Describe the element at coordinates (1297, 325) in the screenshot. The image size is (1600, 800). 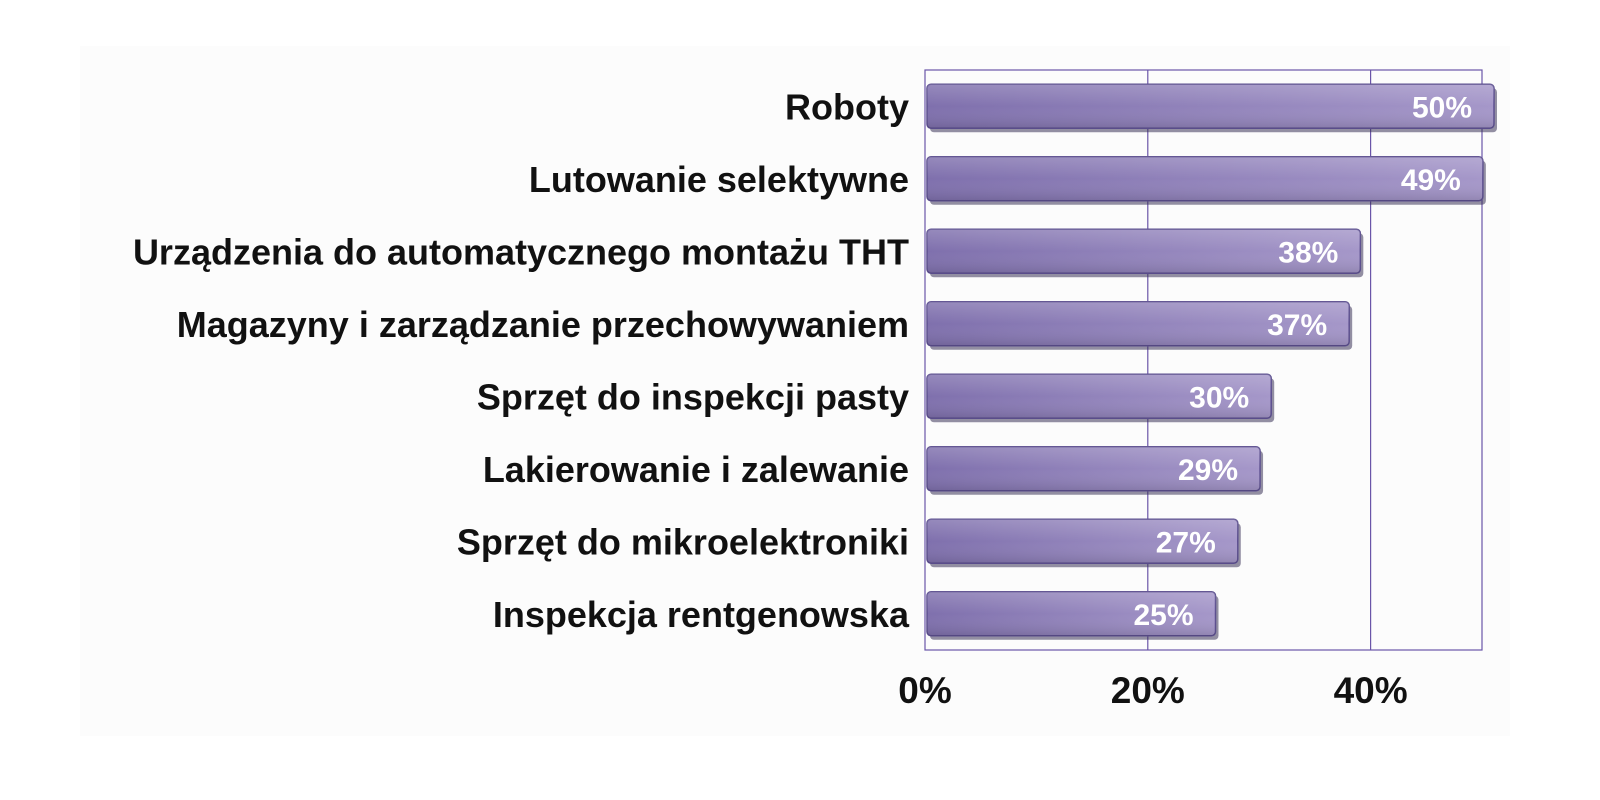
I see `value-label: 37%` at that location.